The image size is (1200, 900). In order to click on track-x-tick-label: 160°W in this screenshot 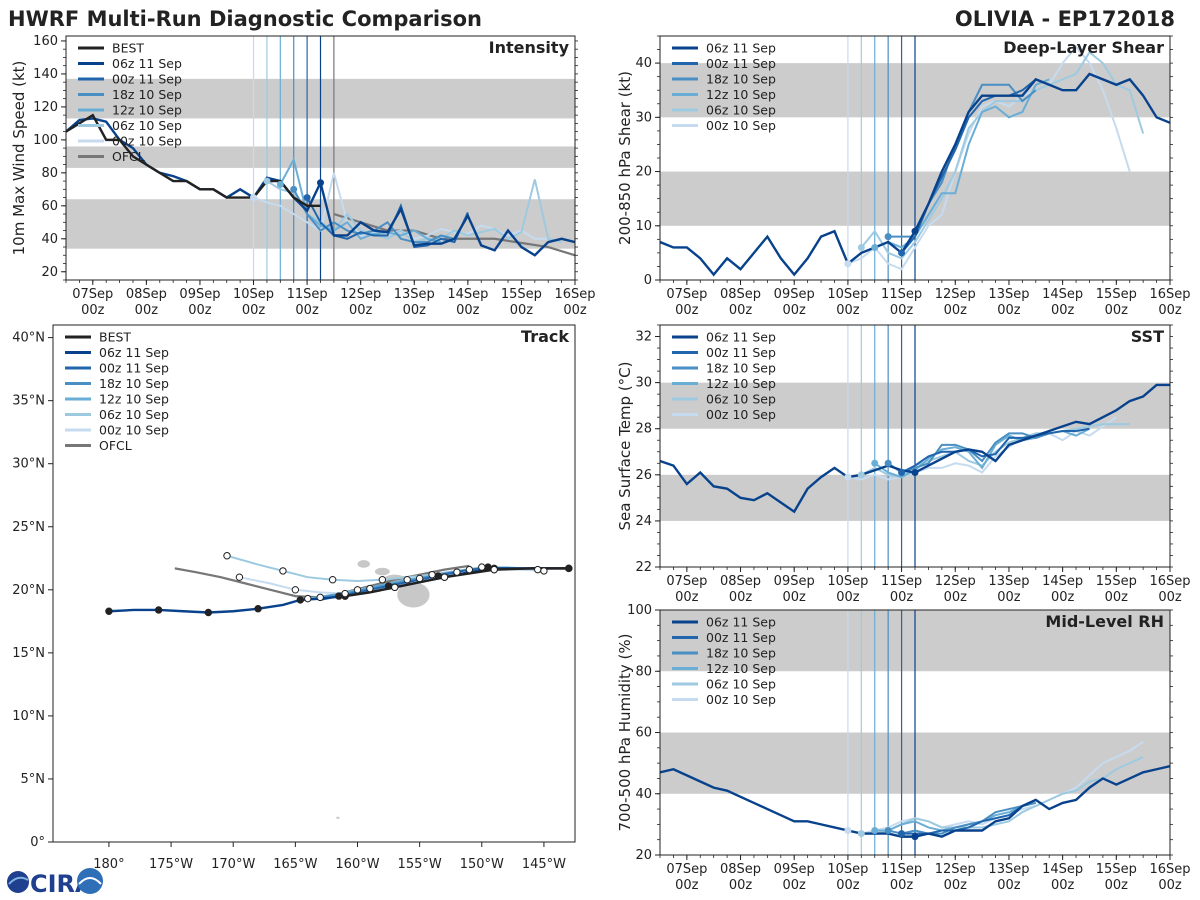, I will do `click(357, 864)`.